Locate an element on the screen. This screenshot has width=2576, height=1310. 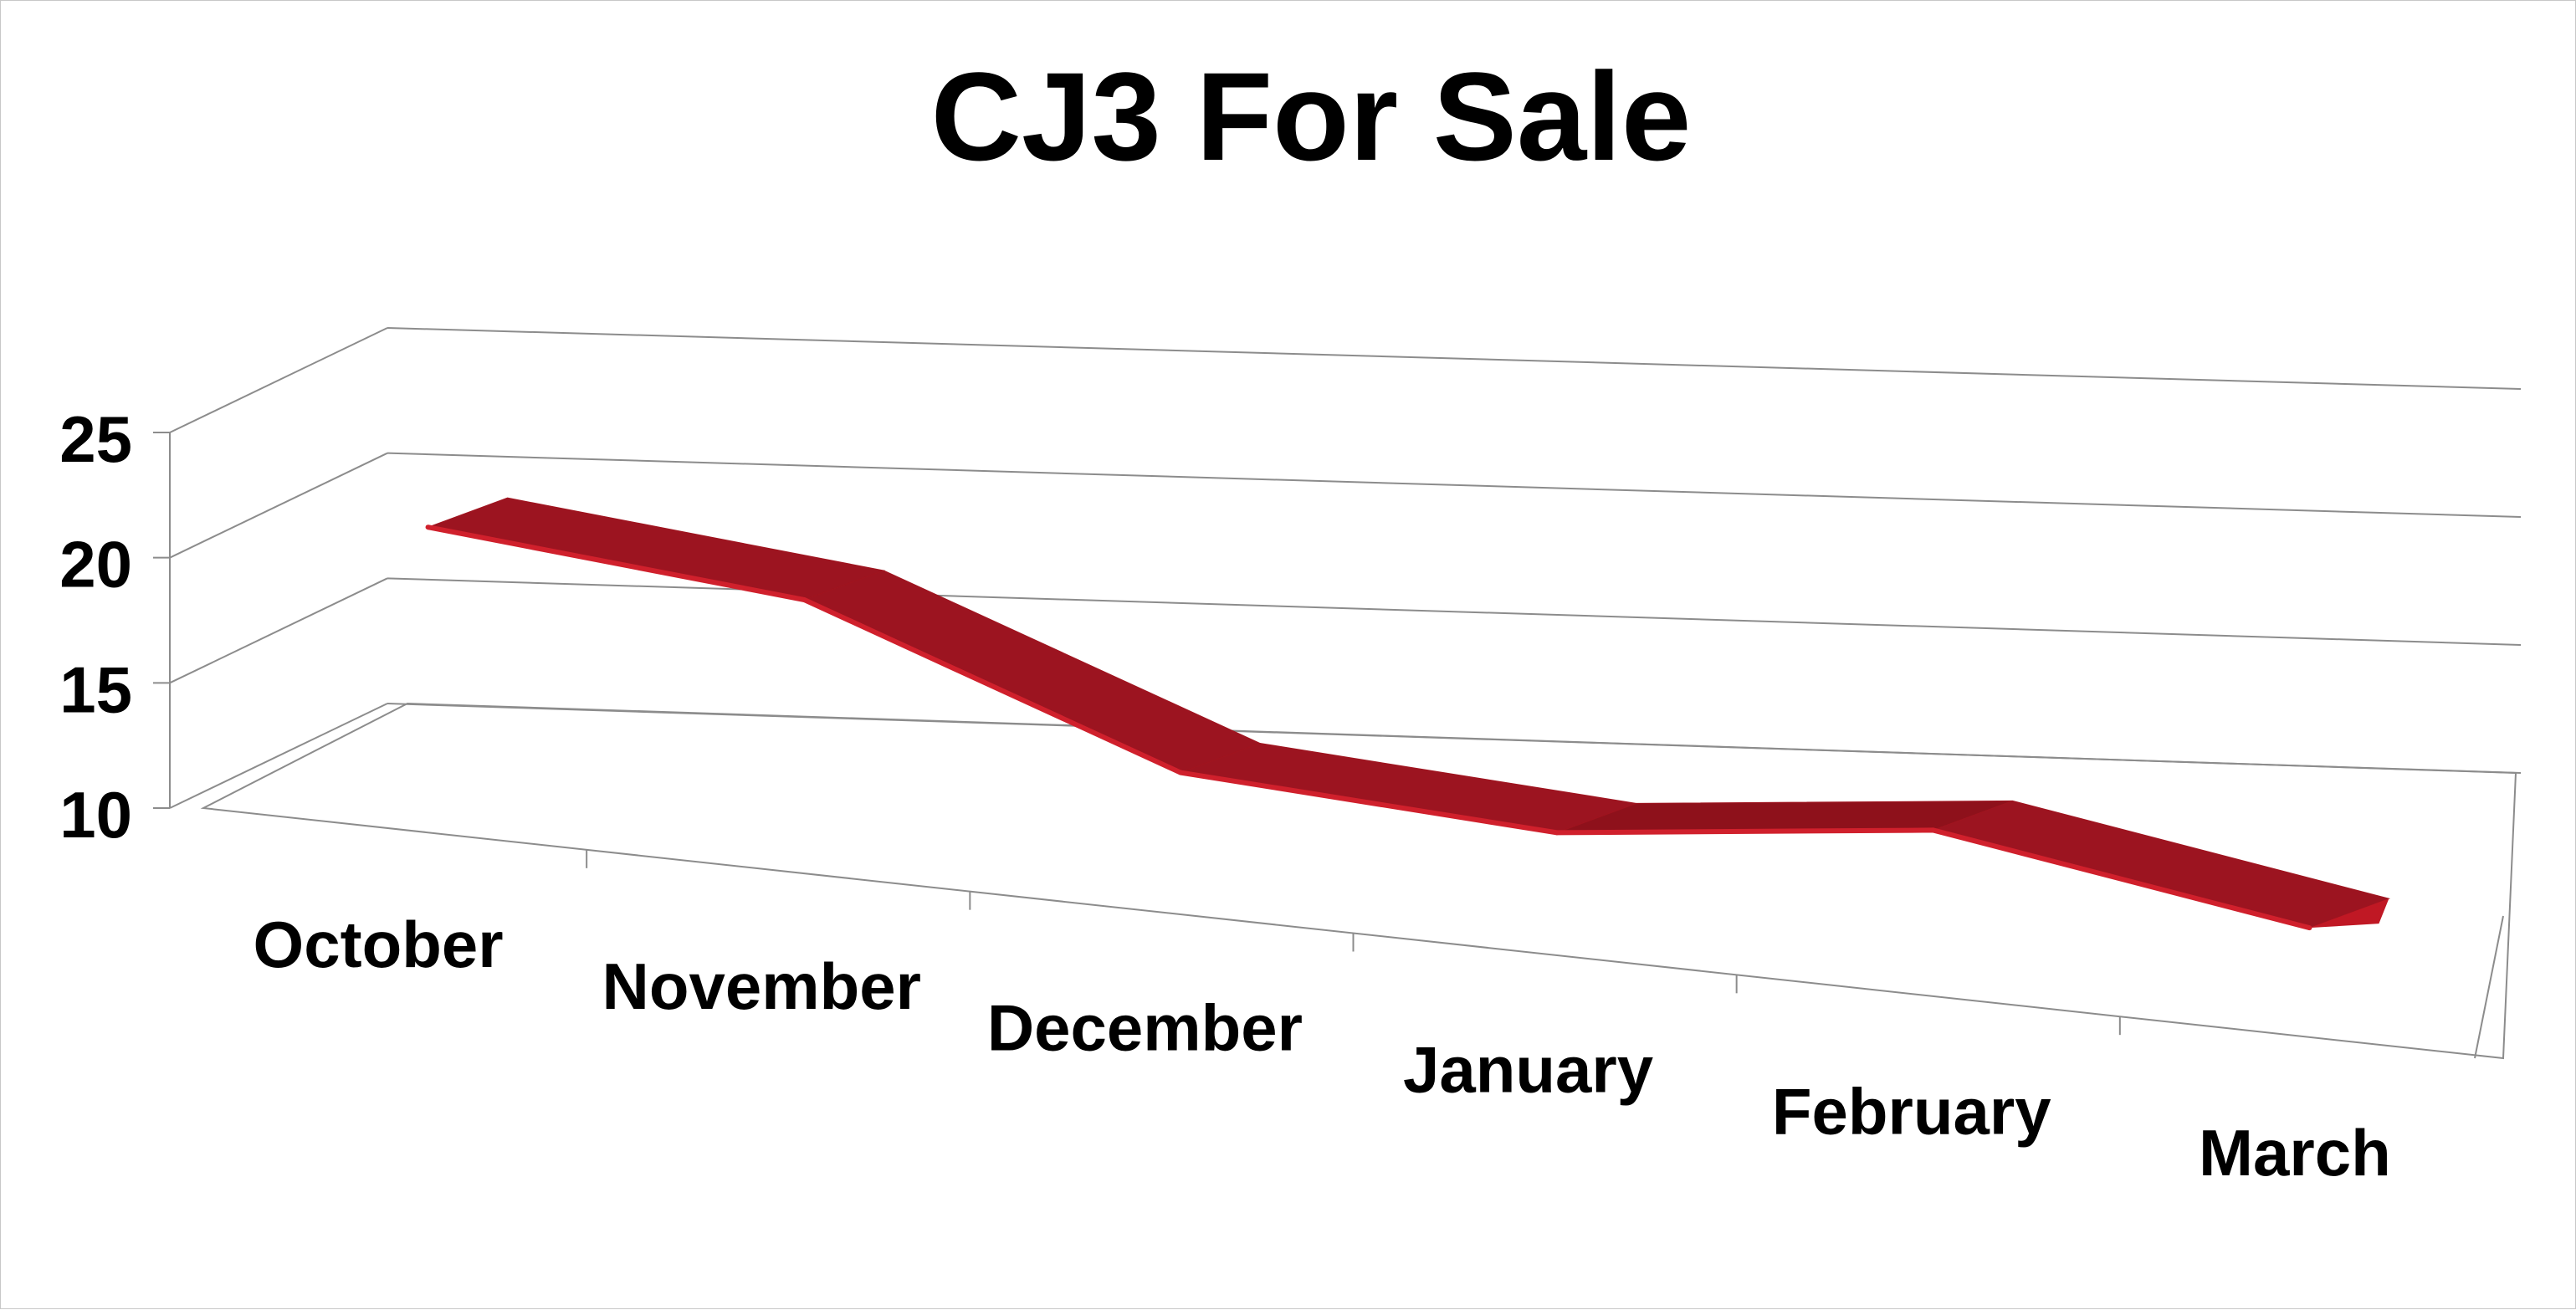
chart-title: CJ3 For Sale is located at coordinates (1312, 116).